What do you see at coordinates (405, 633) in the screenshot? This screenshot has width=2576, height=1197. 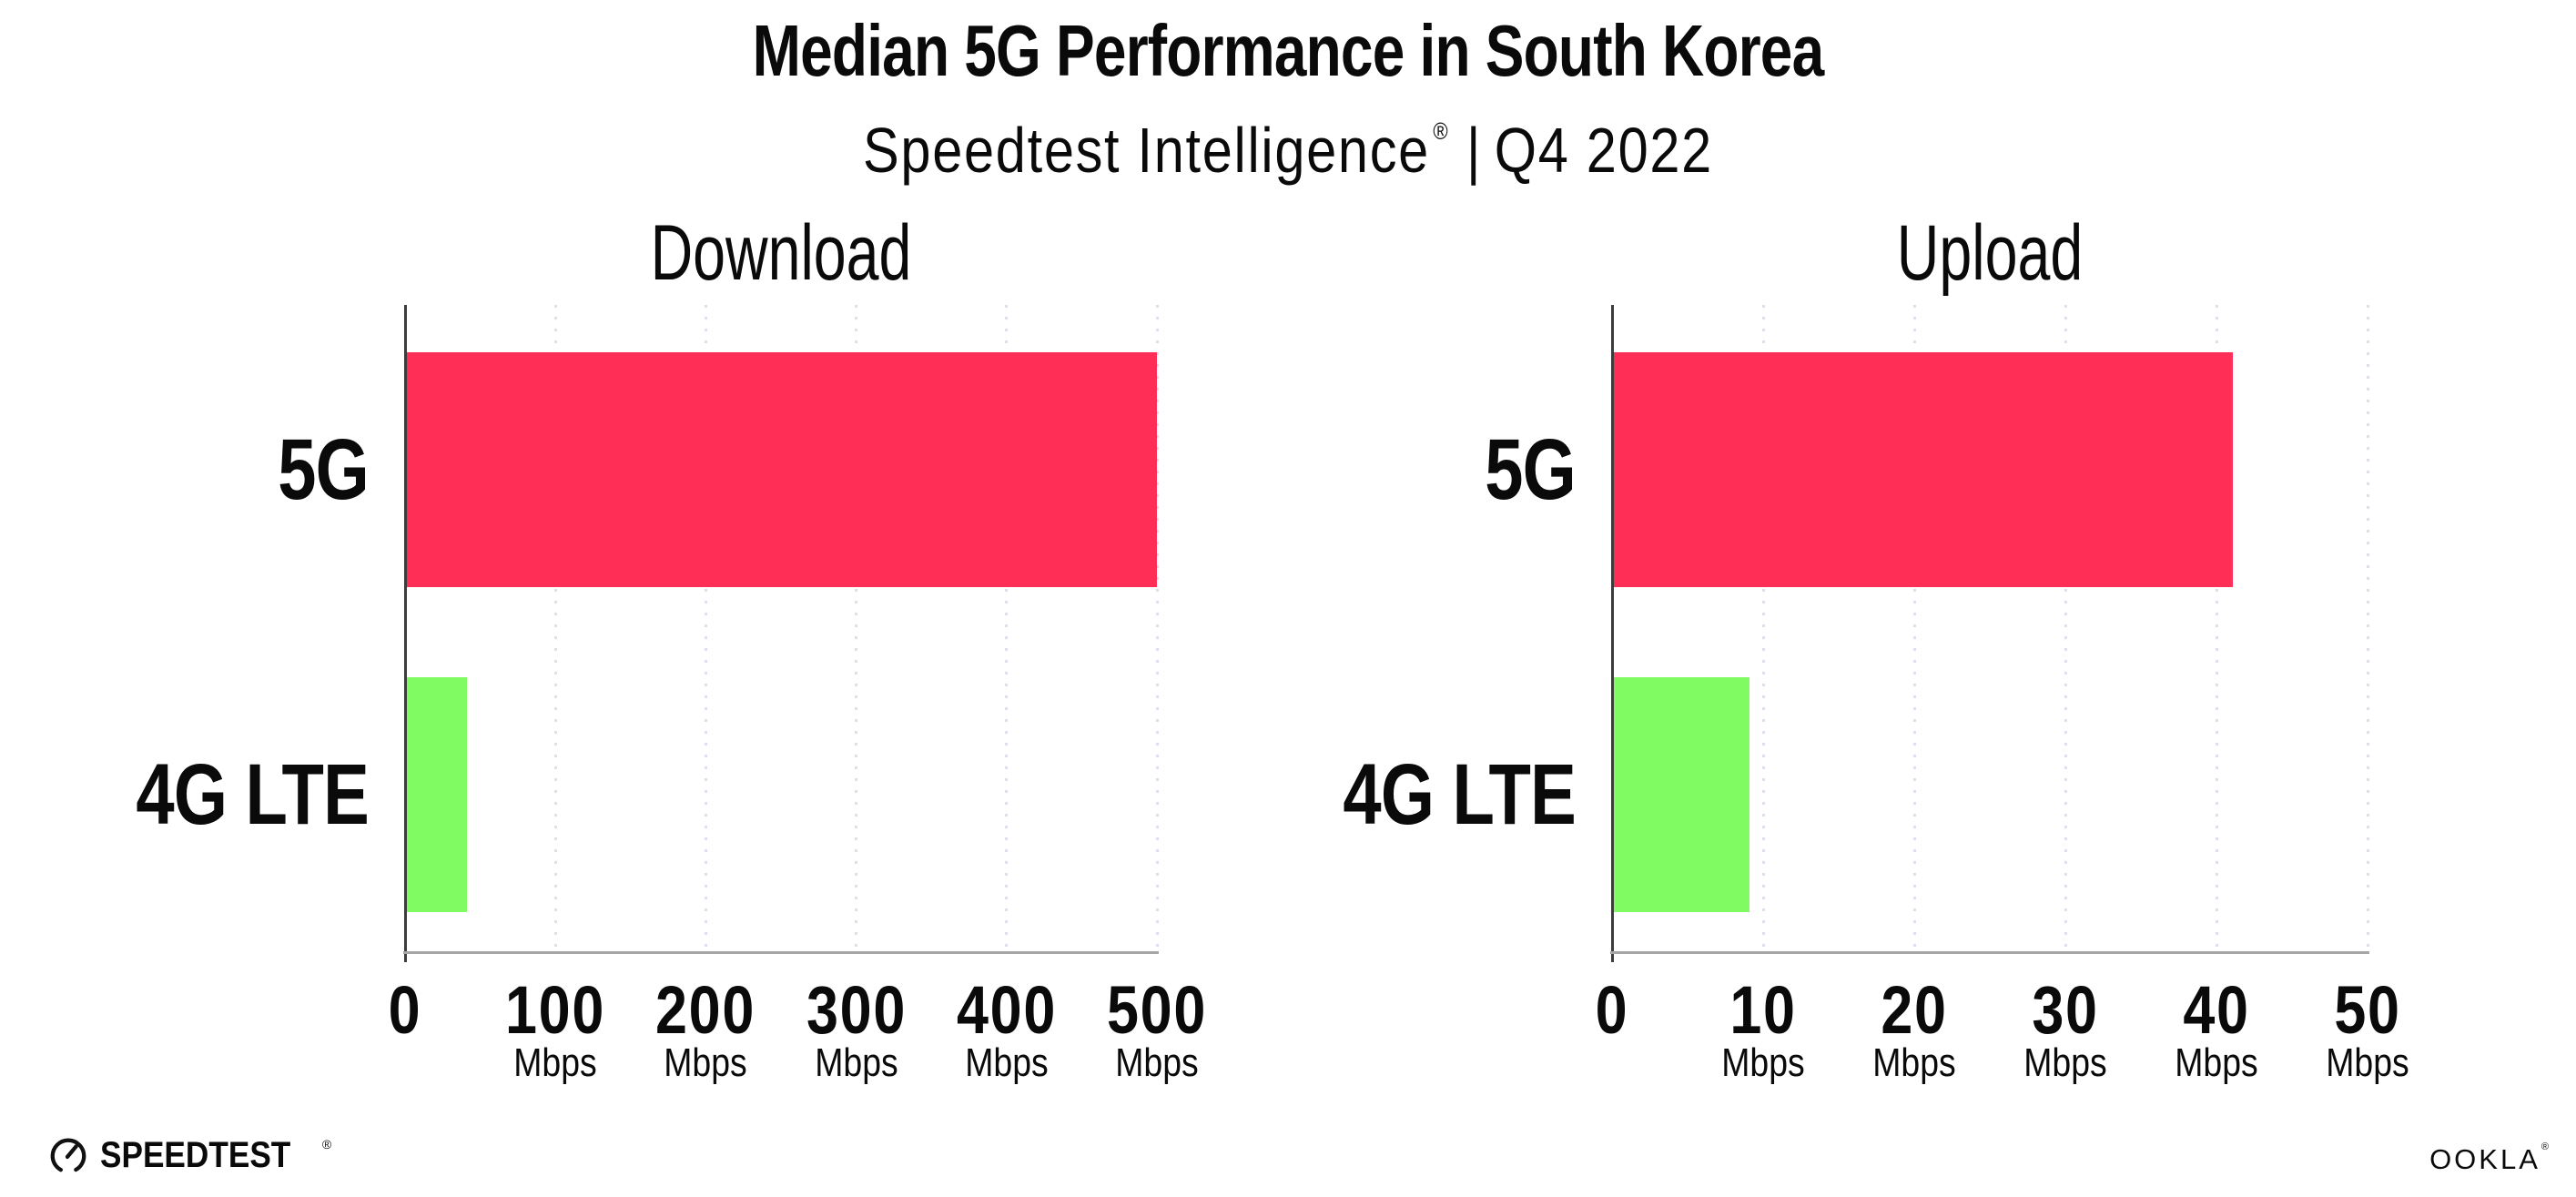 I see `y-axis-download` at bounding box center [405, 633].